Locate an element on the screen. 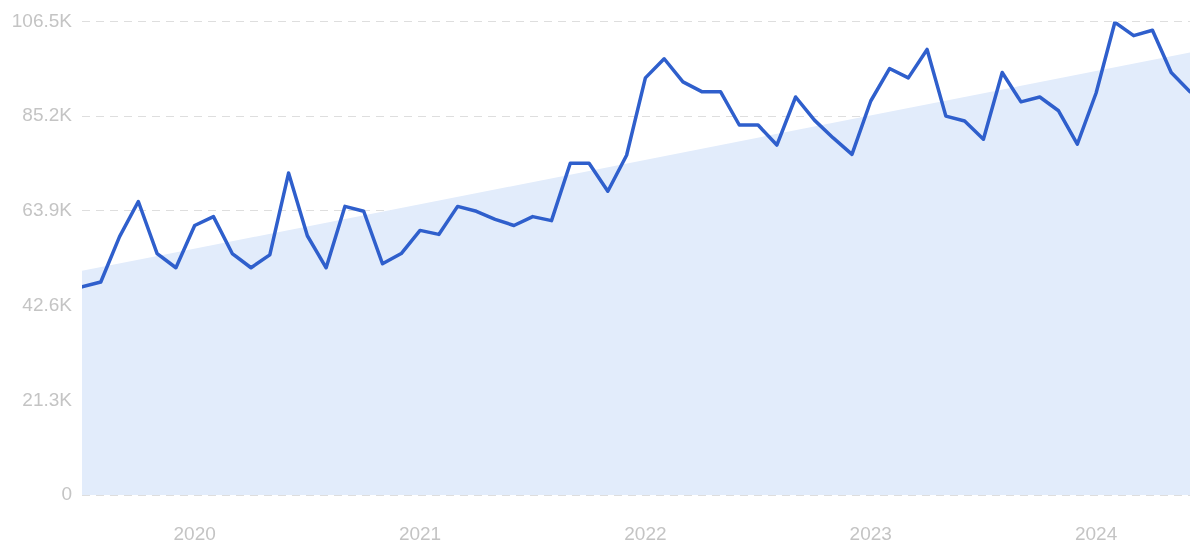 Image resolution: width=1200 pixels, height=560 pixels. y-tick-label: 42.6K is located at coordinates (47, 304).